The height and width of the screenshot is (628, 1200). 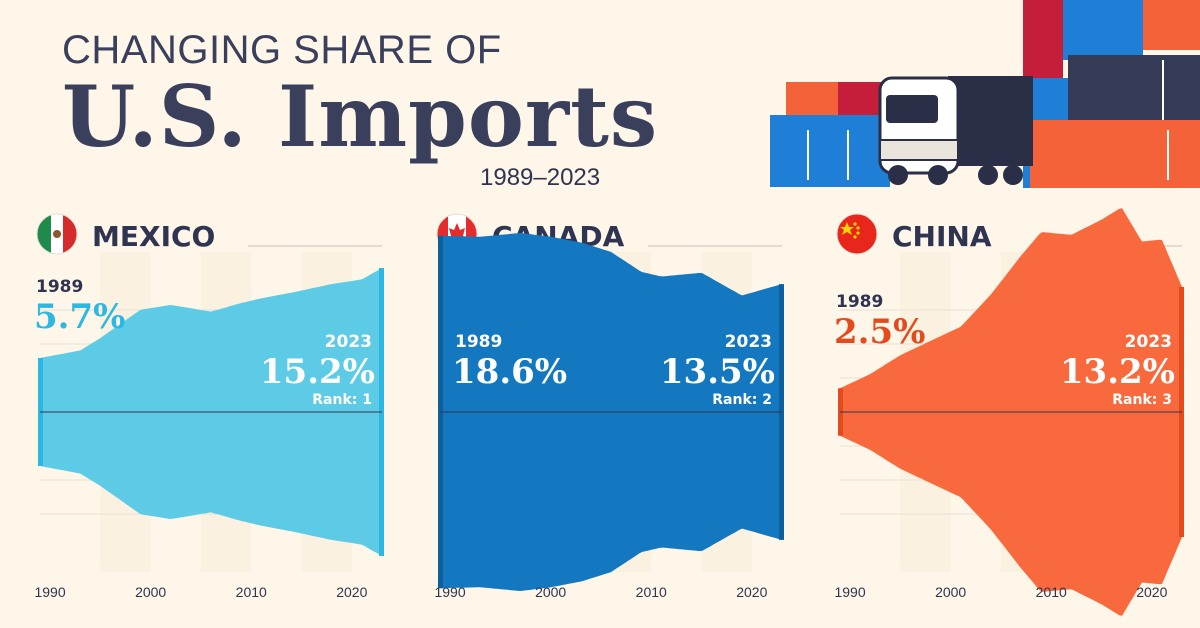 I want to click on end-value-label: 13.2%, so click(x=1117, y=372).